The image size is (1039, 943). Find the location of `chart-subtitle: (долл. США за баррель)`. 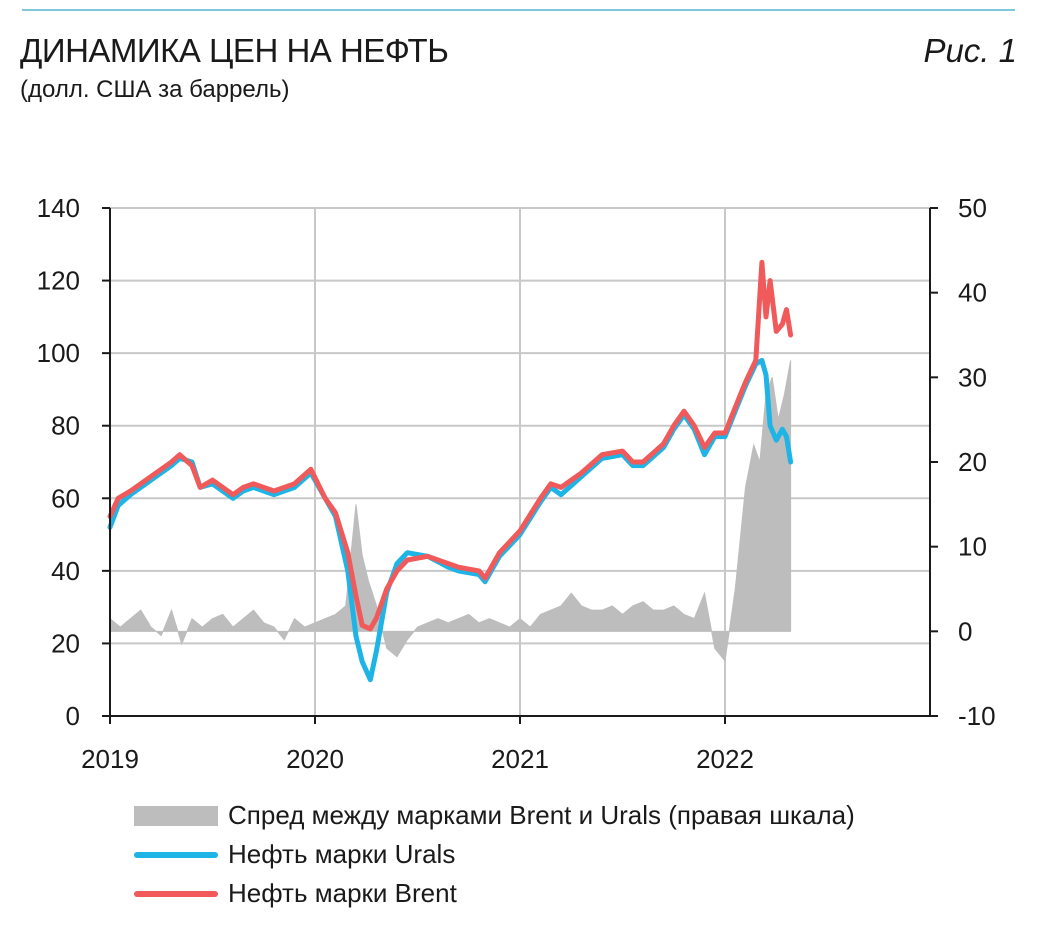

chart-subtitle: (долл. США за баррель) is located at coordinates (155, 89).